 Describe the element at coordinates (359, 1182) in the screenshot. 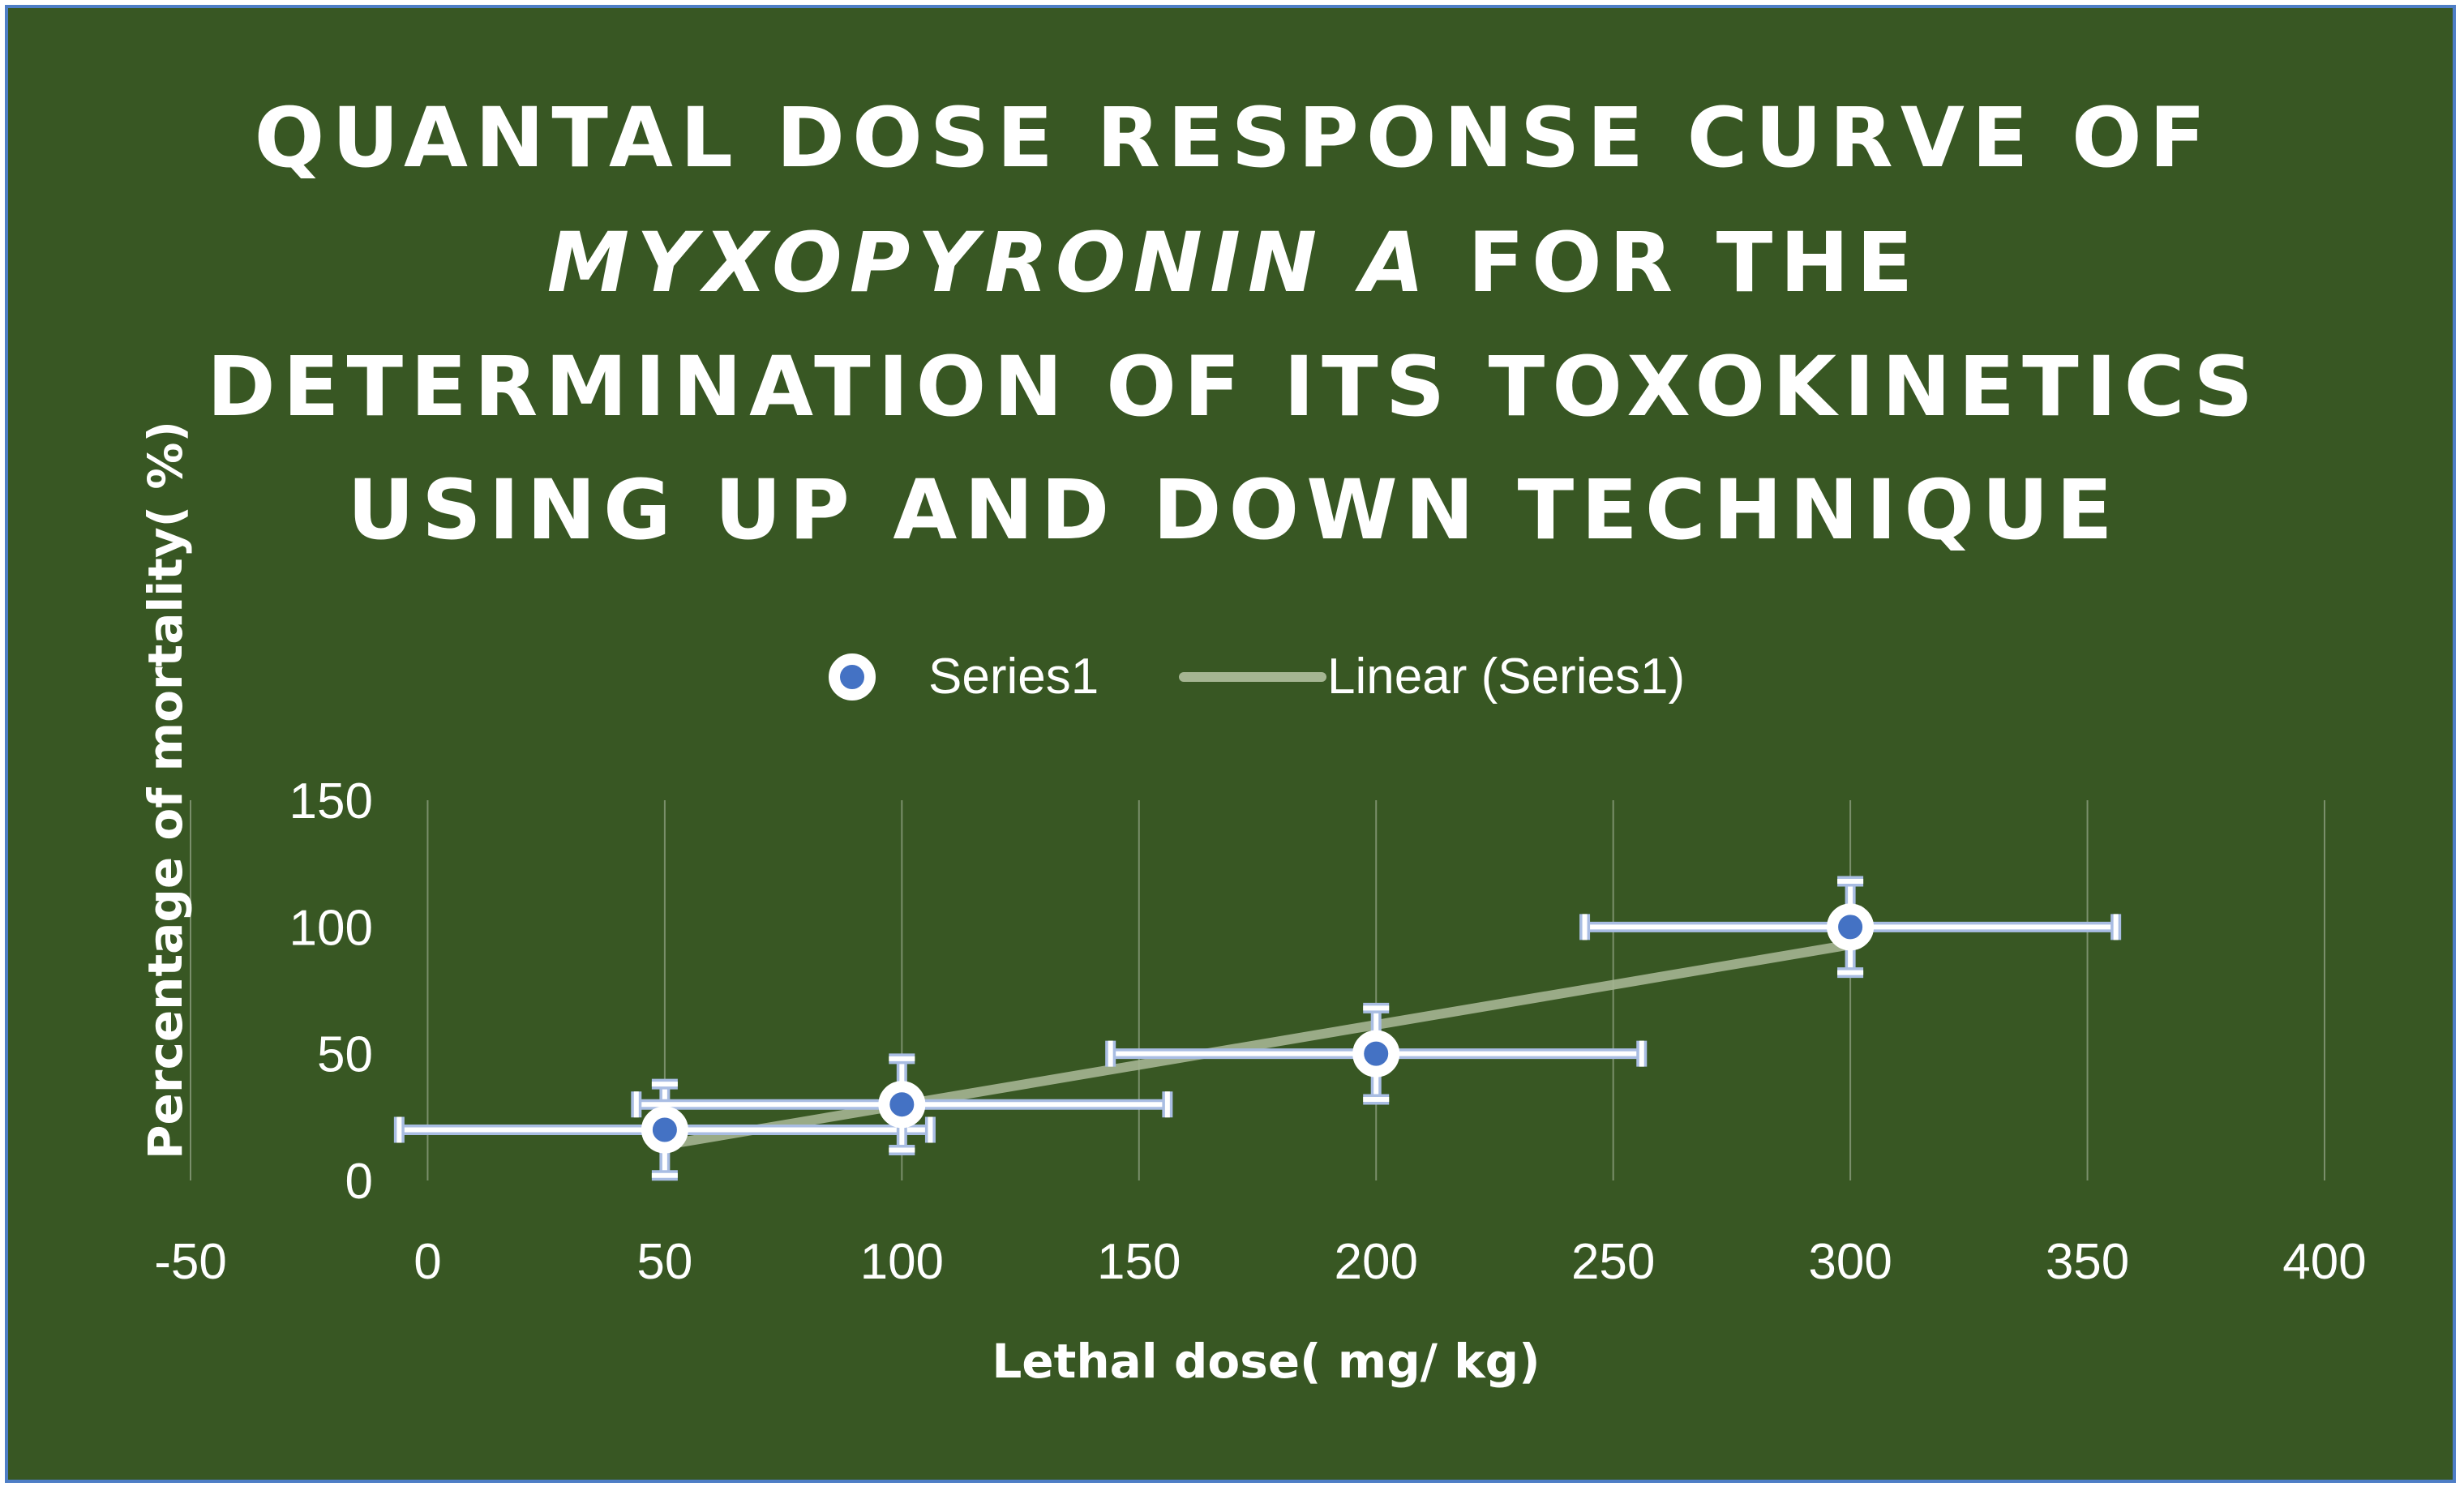

I see `y-tick-label: 0` at that location.